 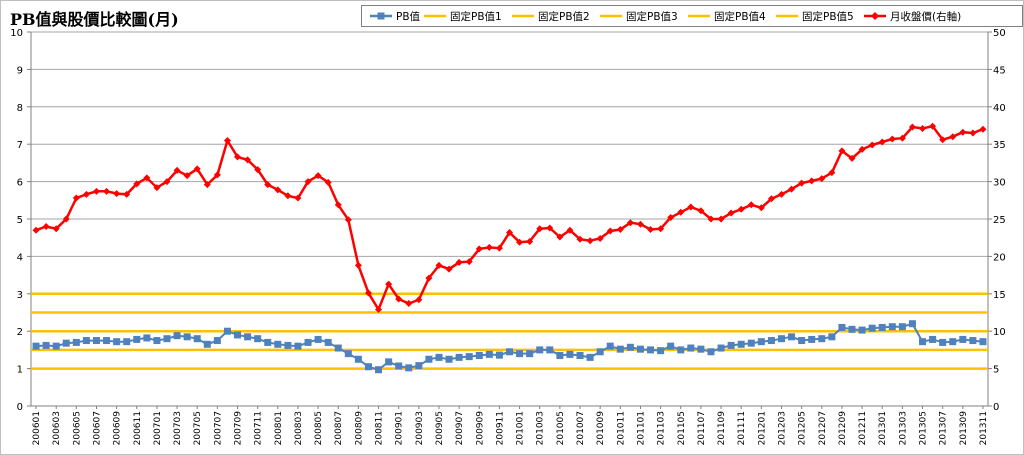 I want to click on x-tick-label: 200907, so click(x=460, y=428).